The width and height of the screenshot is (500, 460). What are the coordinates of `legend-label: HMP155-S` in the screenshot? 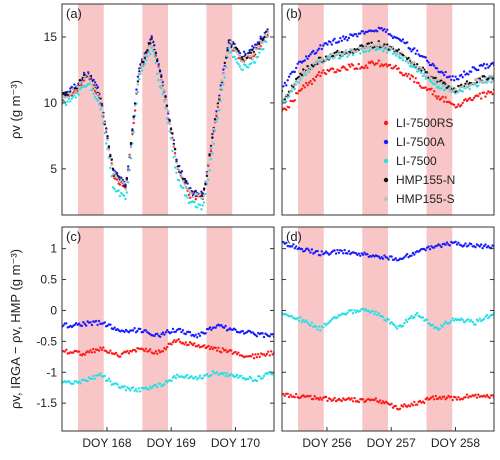 It's located at (425, 199).